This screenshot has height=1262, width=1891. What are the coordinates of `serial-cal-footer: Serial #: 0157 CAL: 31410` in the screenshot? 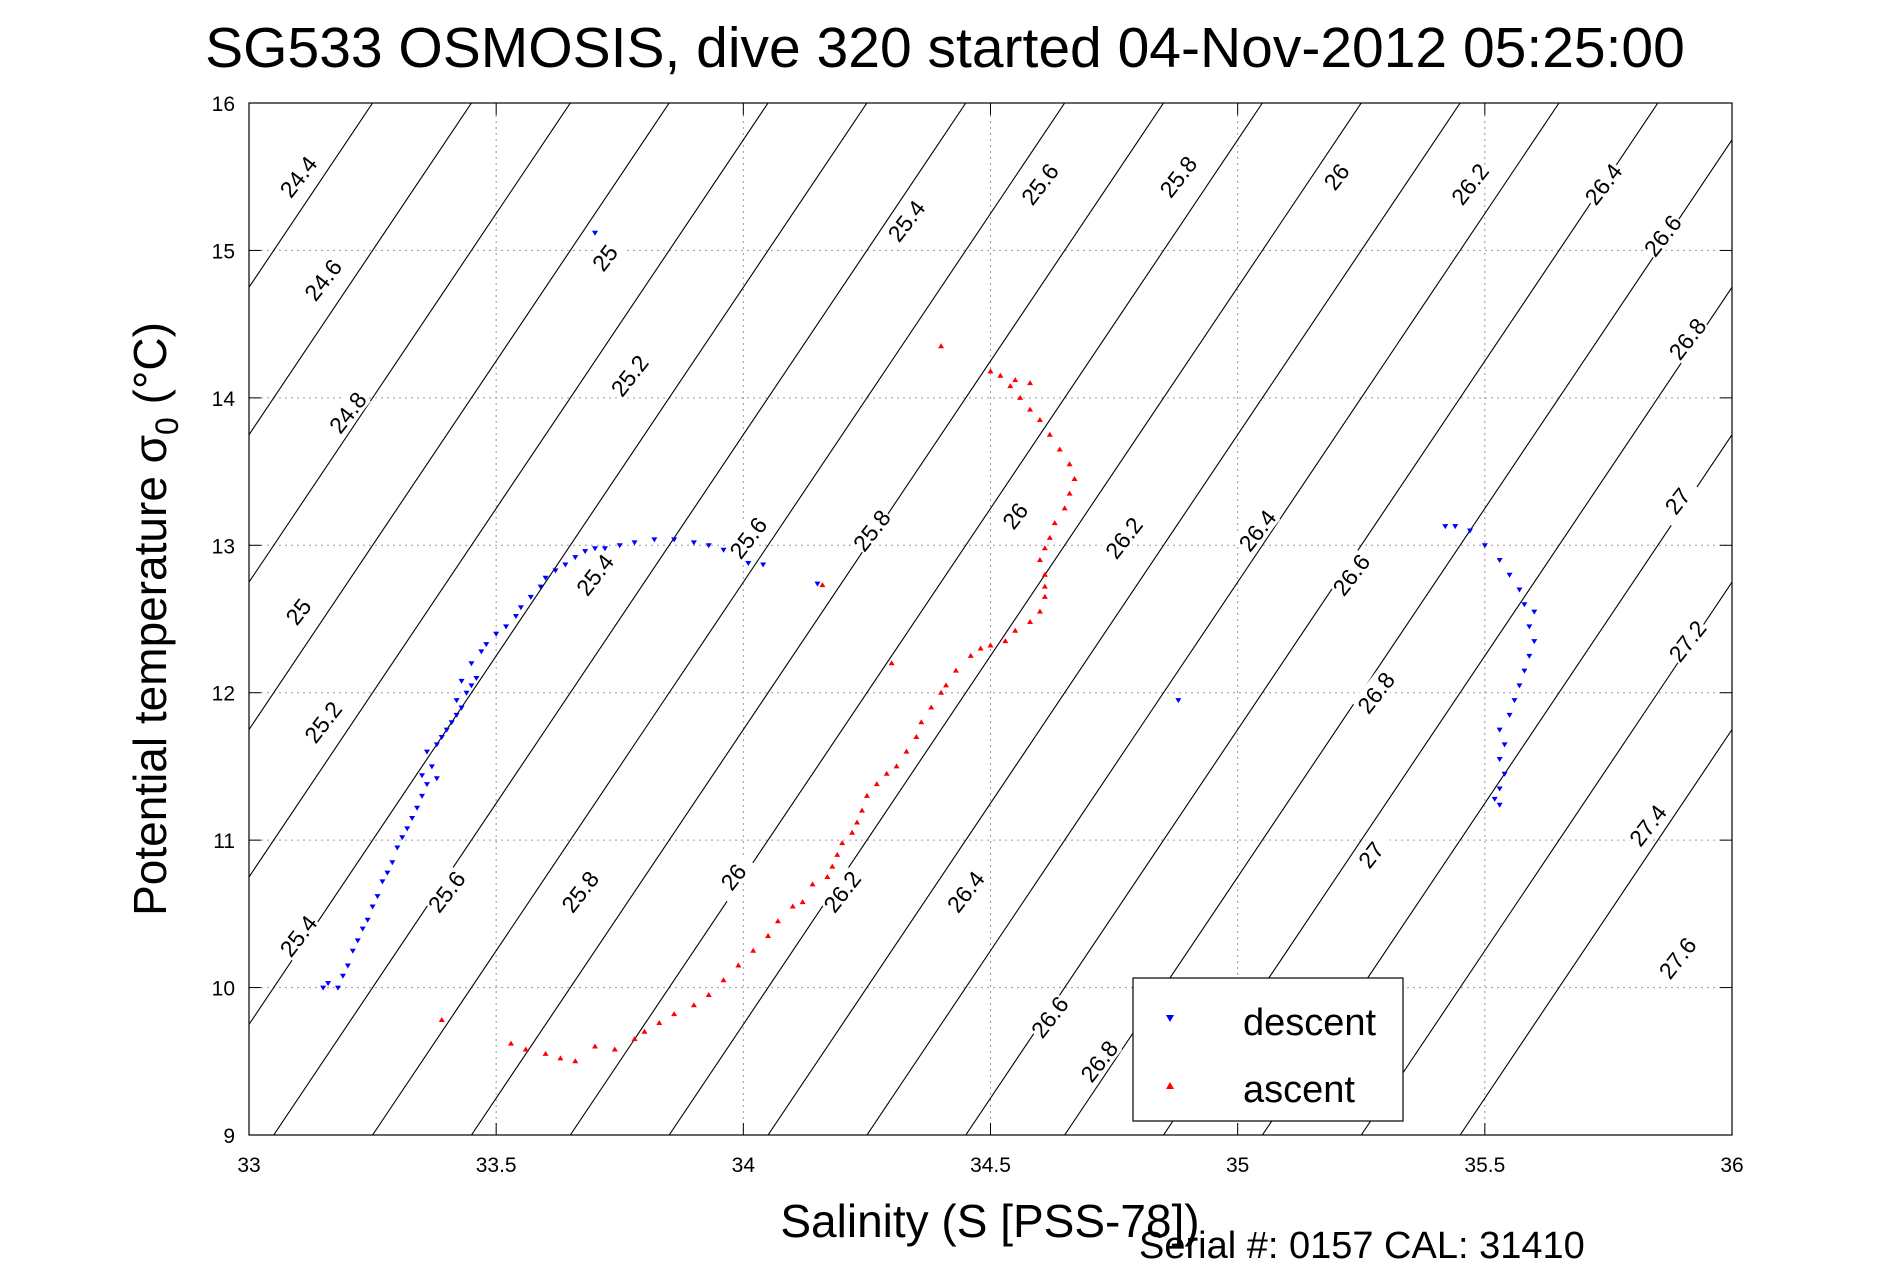 It's located at (1362, 1243).